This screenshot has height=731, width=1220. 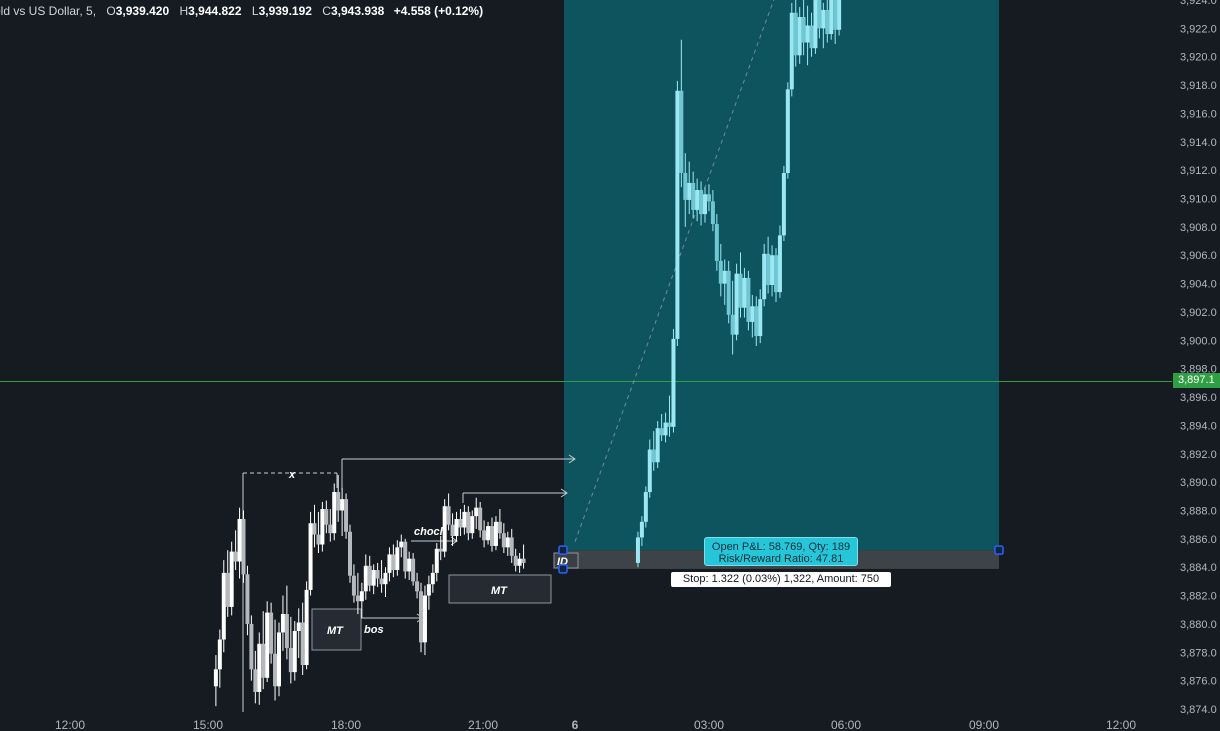 I want to click on y-tick-label: 3,876.0, so click(x=1198, y=682).